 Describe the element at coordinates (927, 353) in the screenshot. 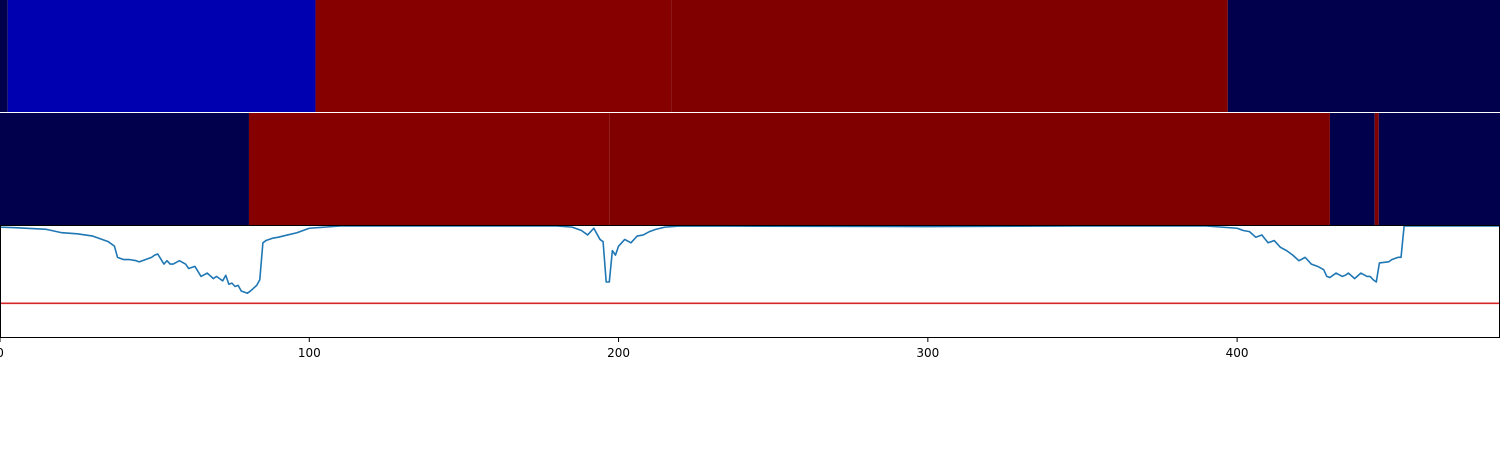

I see `x-tick-label: 300` at that location.